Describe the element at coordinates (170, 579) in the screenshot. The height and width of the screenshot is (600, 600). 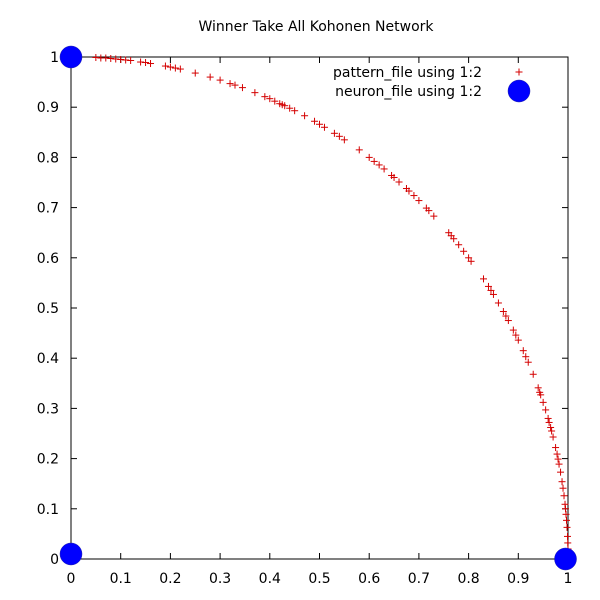
I see `x-tick-label: 0.2` at that location.